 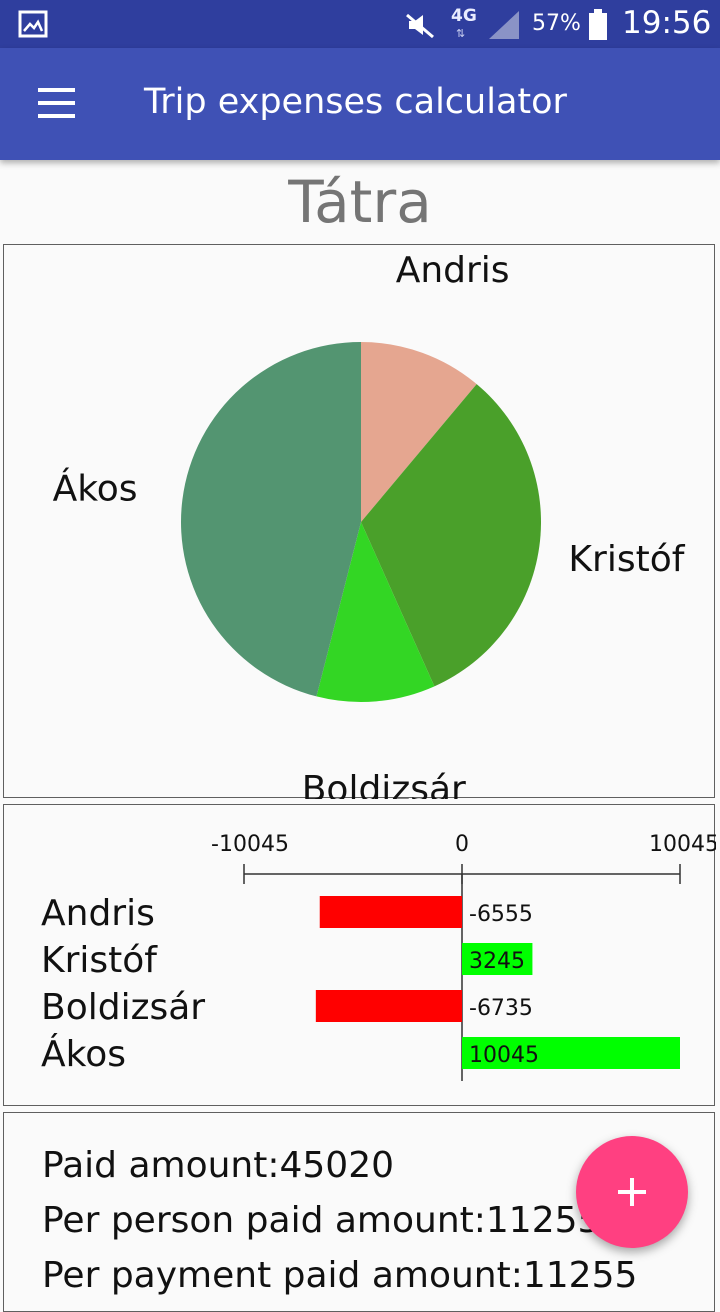 I want to click on gallery-icon, so click(x=33, y=24).